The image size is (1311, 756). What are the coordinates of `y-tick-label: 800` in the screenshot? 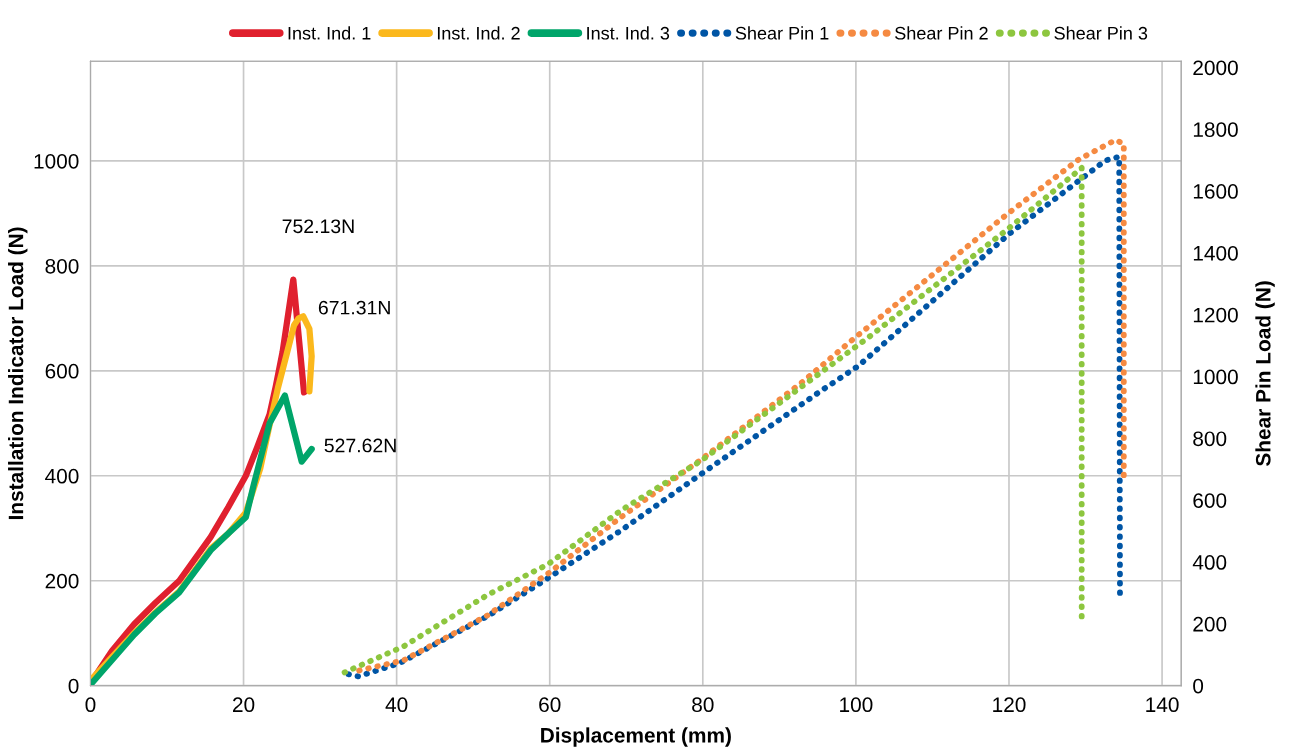 It's located at (62, 266).